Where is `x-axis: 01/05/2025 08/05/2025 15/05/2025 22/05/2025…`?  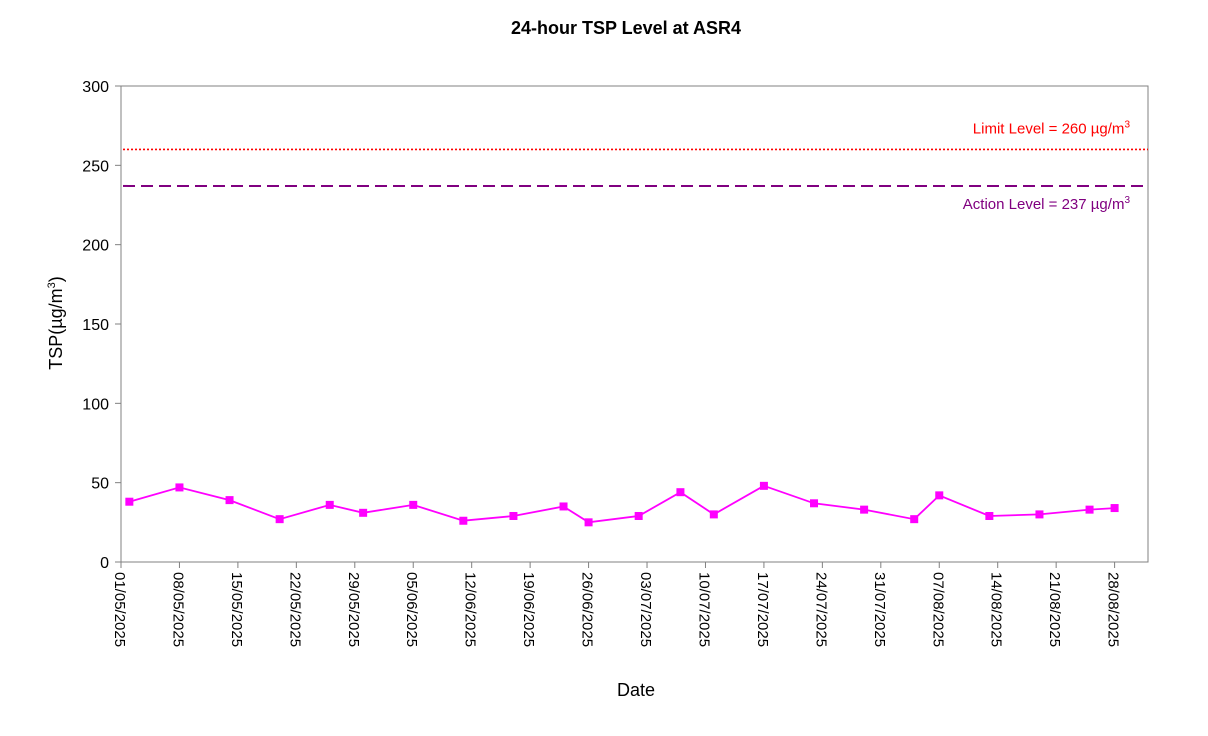
x-axis: 01/05/2025 08/05/2025 15/05/2025 22/05/2025… is located at coordinates (616, 604).